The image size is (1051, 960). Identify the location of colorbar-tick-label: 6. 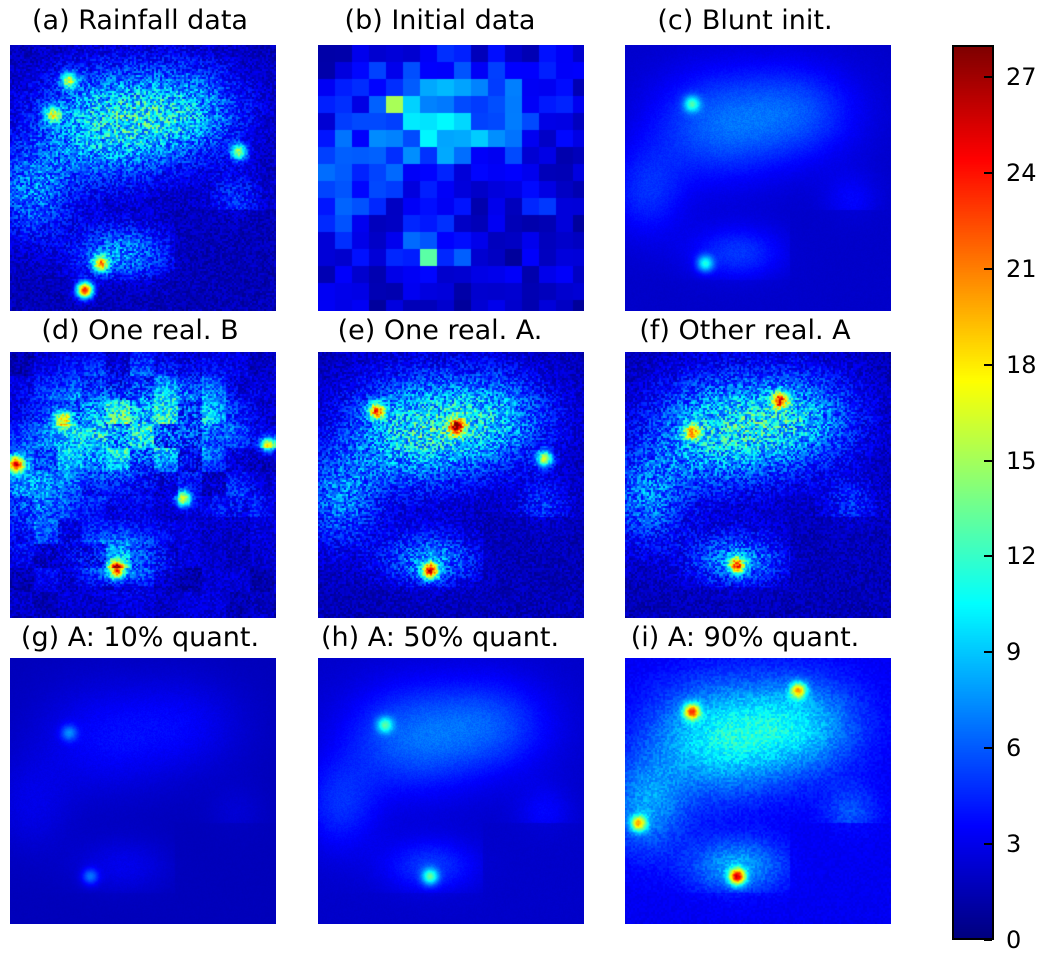
(1014, 748).